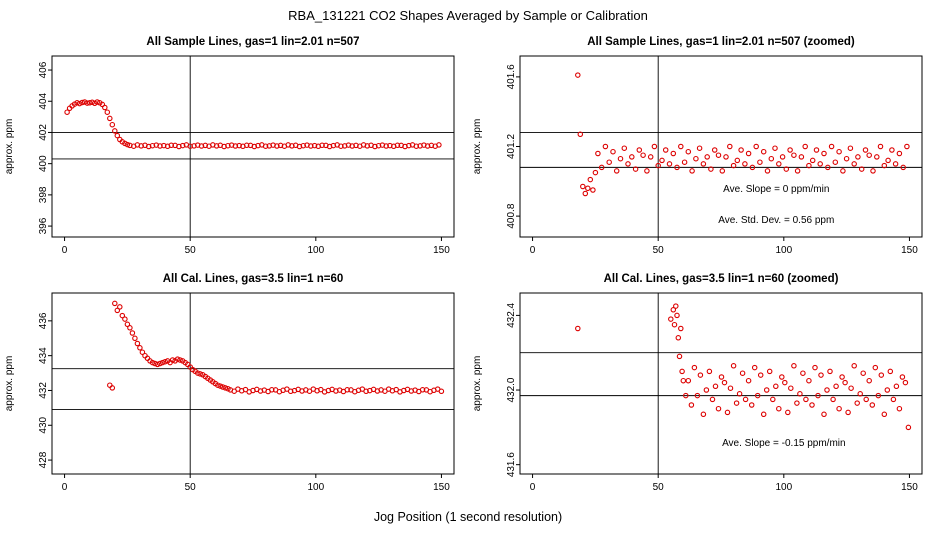 The height and width of the screenshot is (540, 936). What do you see at coordinates (65, 487) in the screenshot?
I see `x-tick-label: 0` at bounding box center [65, 487].